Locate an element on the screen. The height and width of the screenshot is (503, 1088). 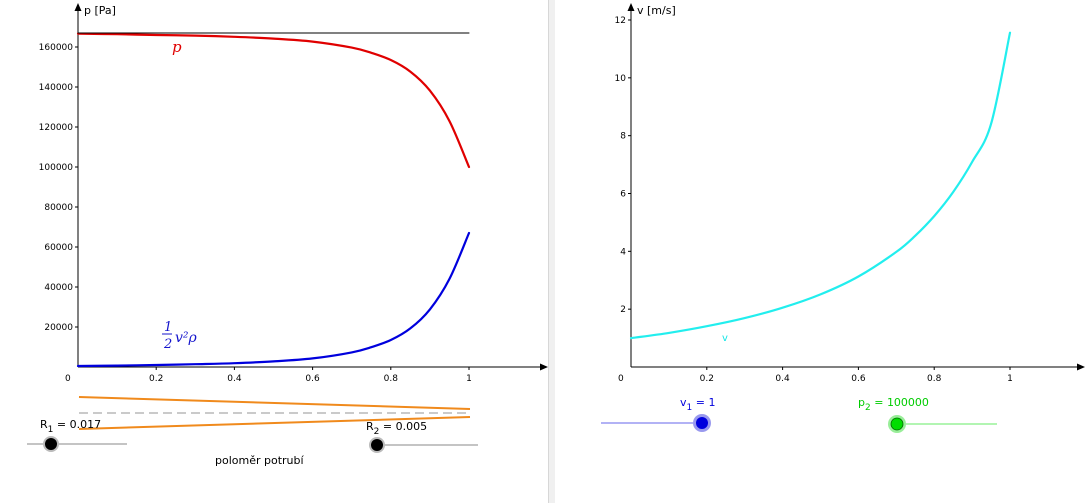
slider-r2-handle is located at coordinates (377, 445).